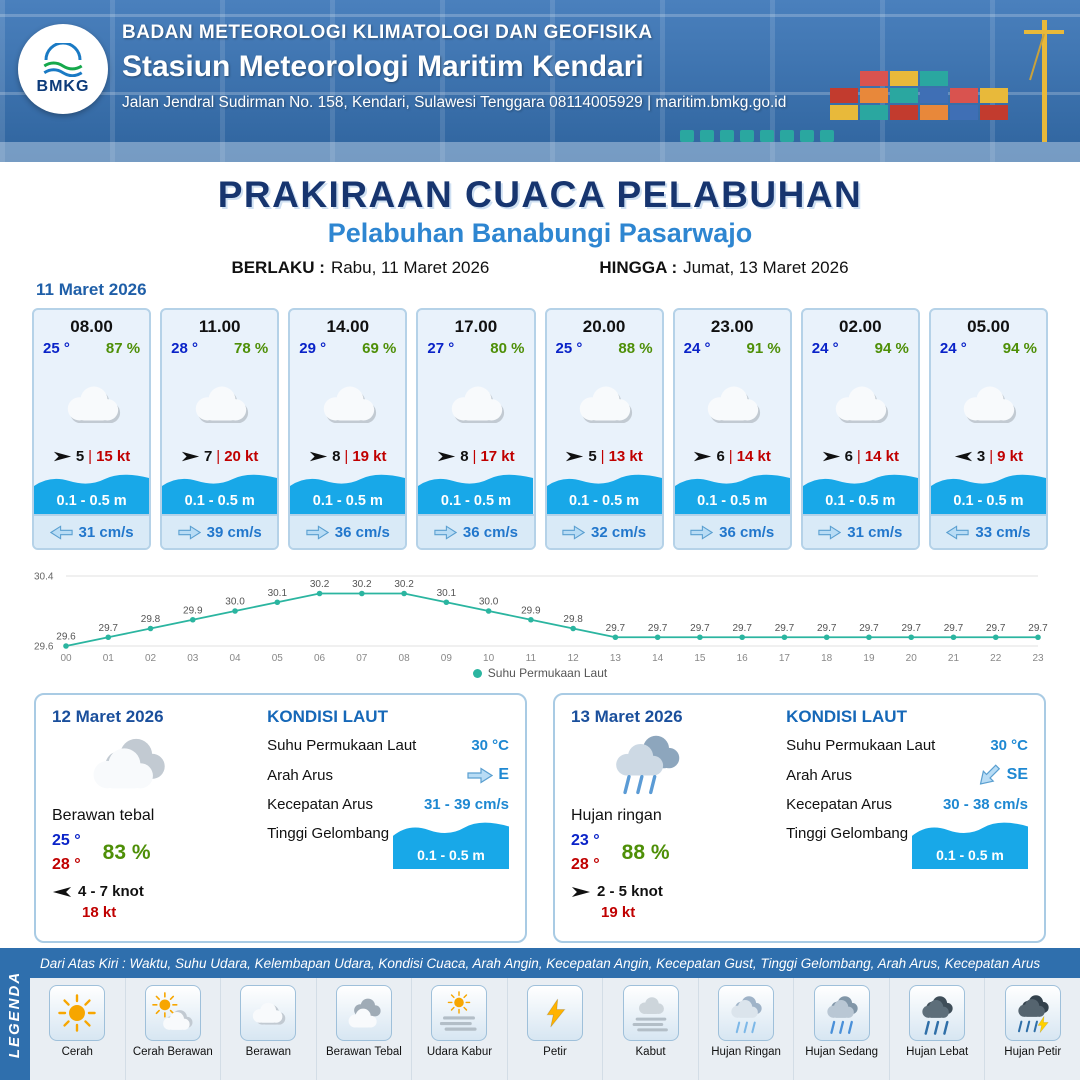 This screenshot has height=1080, width=1080. Describe the element at coordinates (362, 658) in the screenshot. I see `svg-text: 07` at that location.